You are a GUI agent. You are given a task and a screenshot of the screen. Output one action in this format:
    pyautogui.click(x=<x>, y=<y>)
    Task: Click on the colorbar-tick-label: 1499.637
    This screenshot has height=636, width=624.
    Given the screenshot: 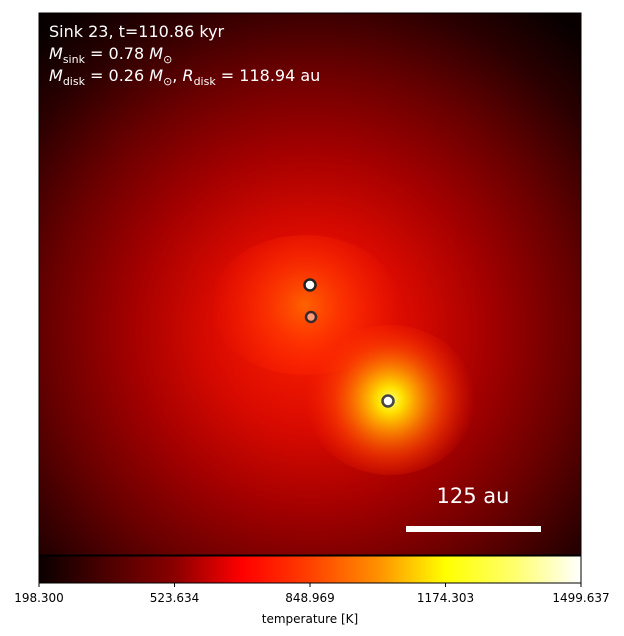 What is the action you would take?
    pyautogui.click(x=580, y=598)
    